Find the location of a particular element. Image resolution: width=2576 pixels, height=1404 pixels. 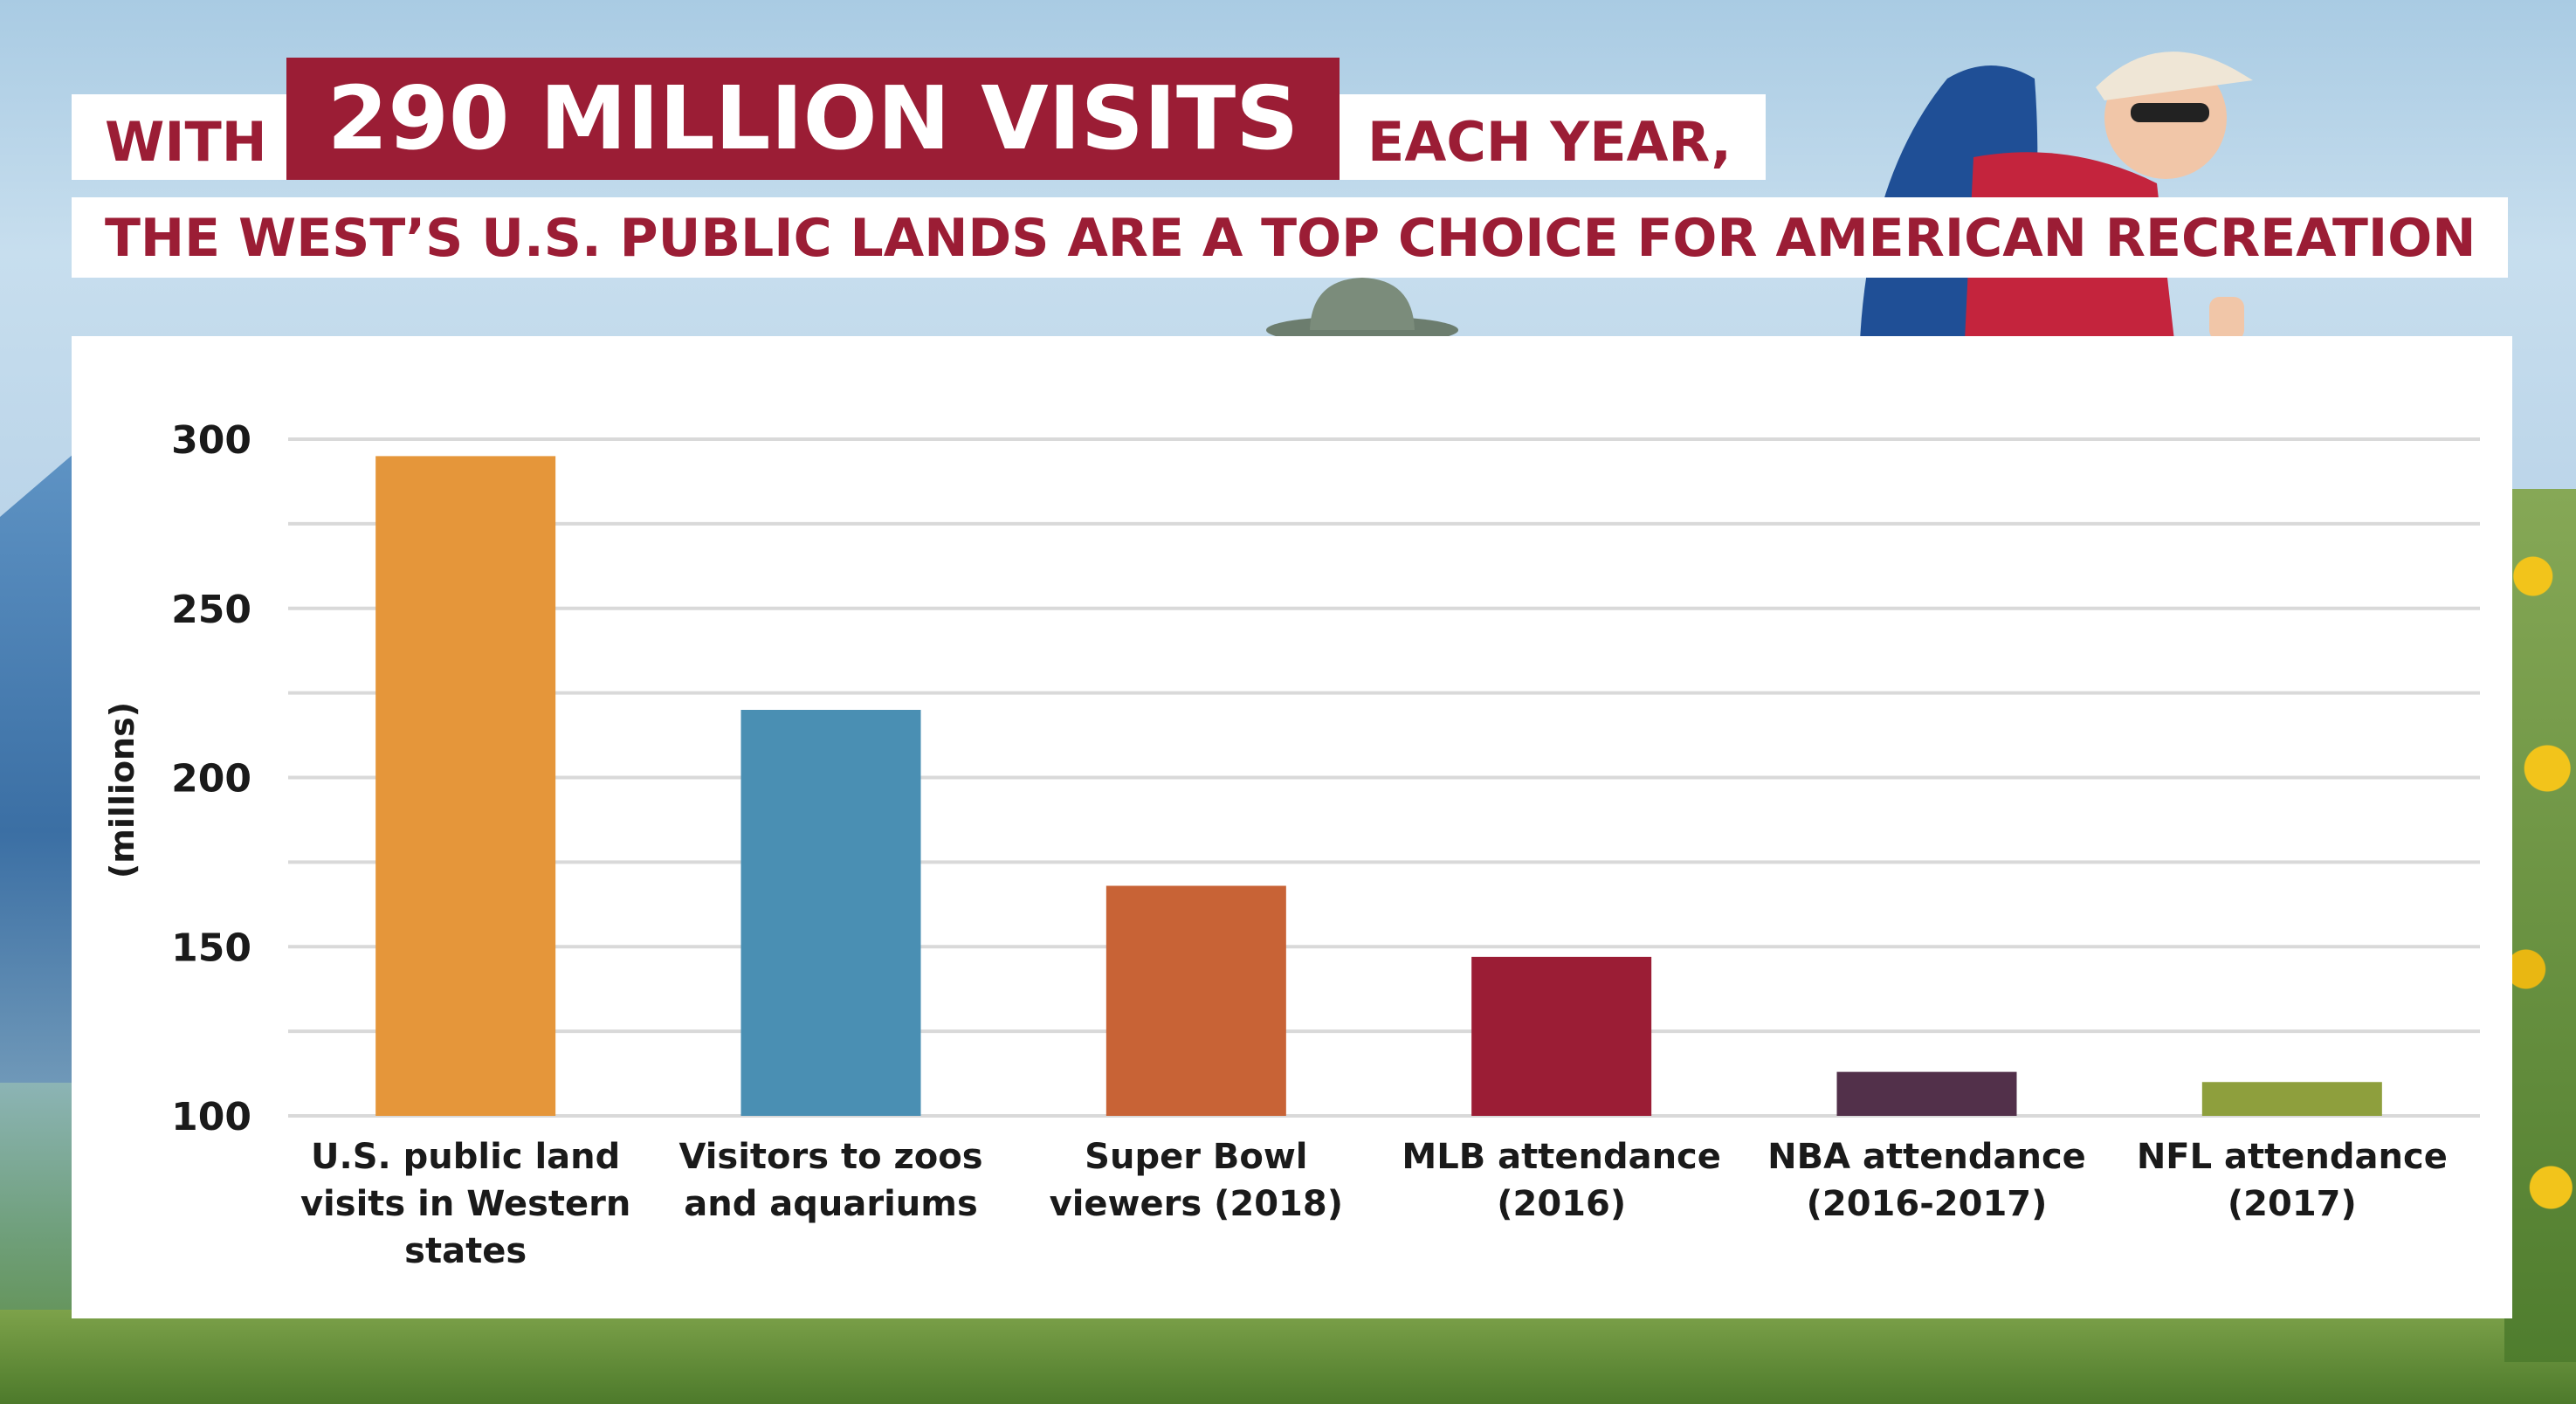

x-category-label-line: NBA attendance is located at coordinates (1926, 1157).